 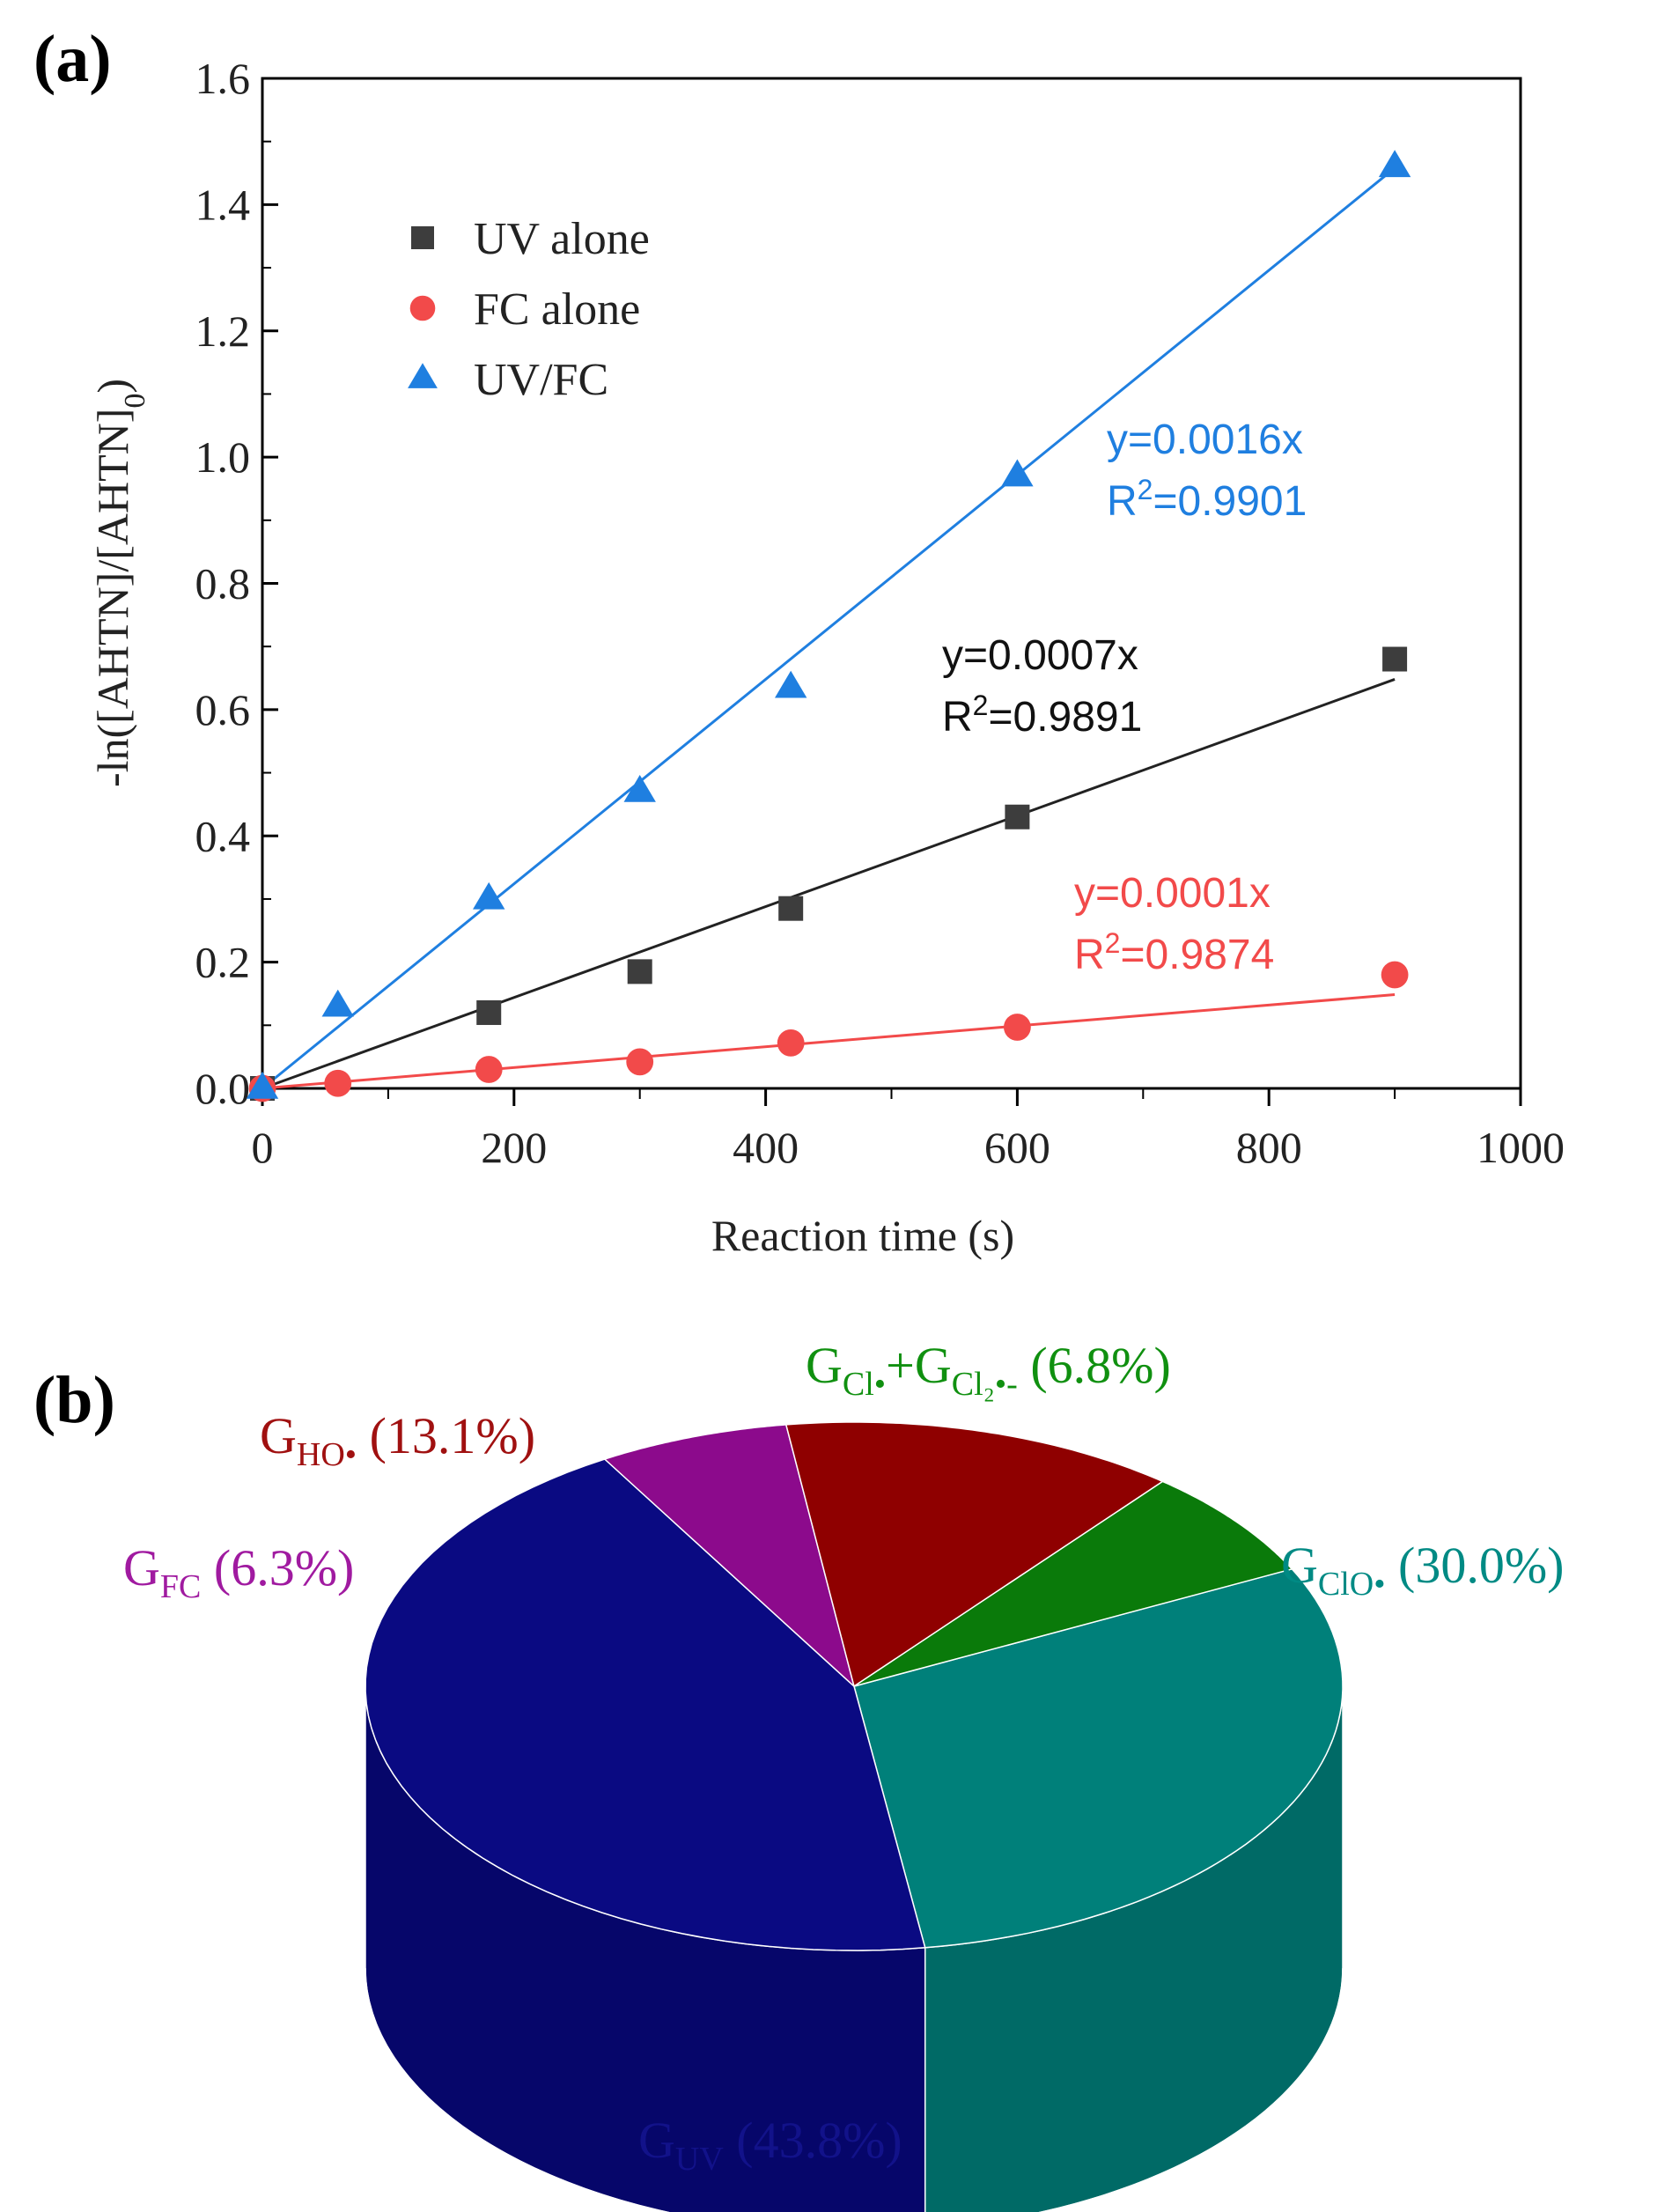 I want to click on y-tick-label: 0.0, so click(x=223, y=1088).